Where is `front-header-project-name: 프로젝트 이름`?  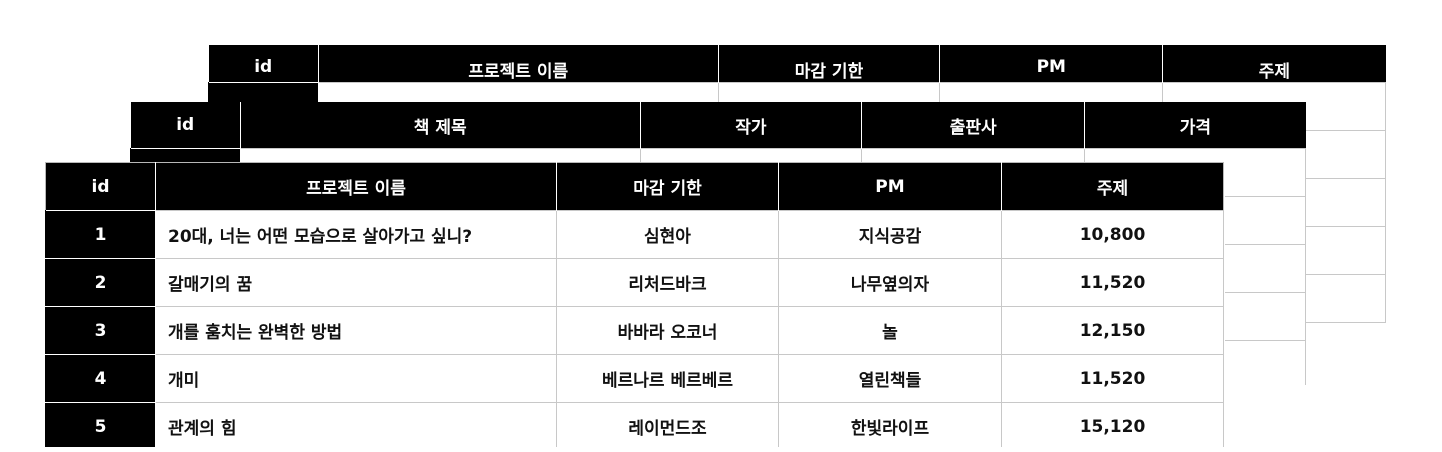
front-header-project-name: 프로젝트 이름 is located at coordinates (356, 186).